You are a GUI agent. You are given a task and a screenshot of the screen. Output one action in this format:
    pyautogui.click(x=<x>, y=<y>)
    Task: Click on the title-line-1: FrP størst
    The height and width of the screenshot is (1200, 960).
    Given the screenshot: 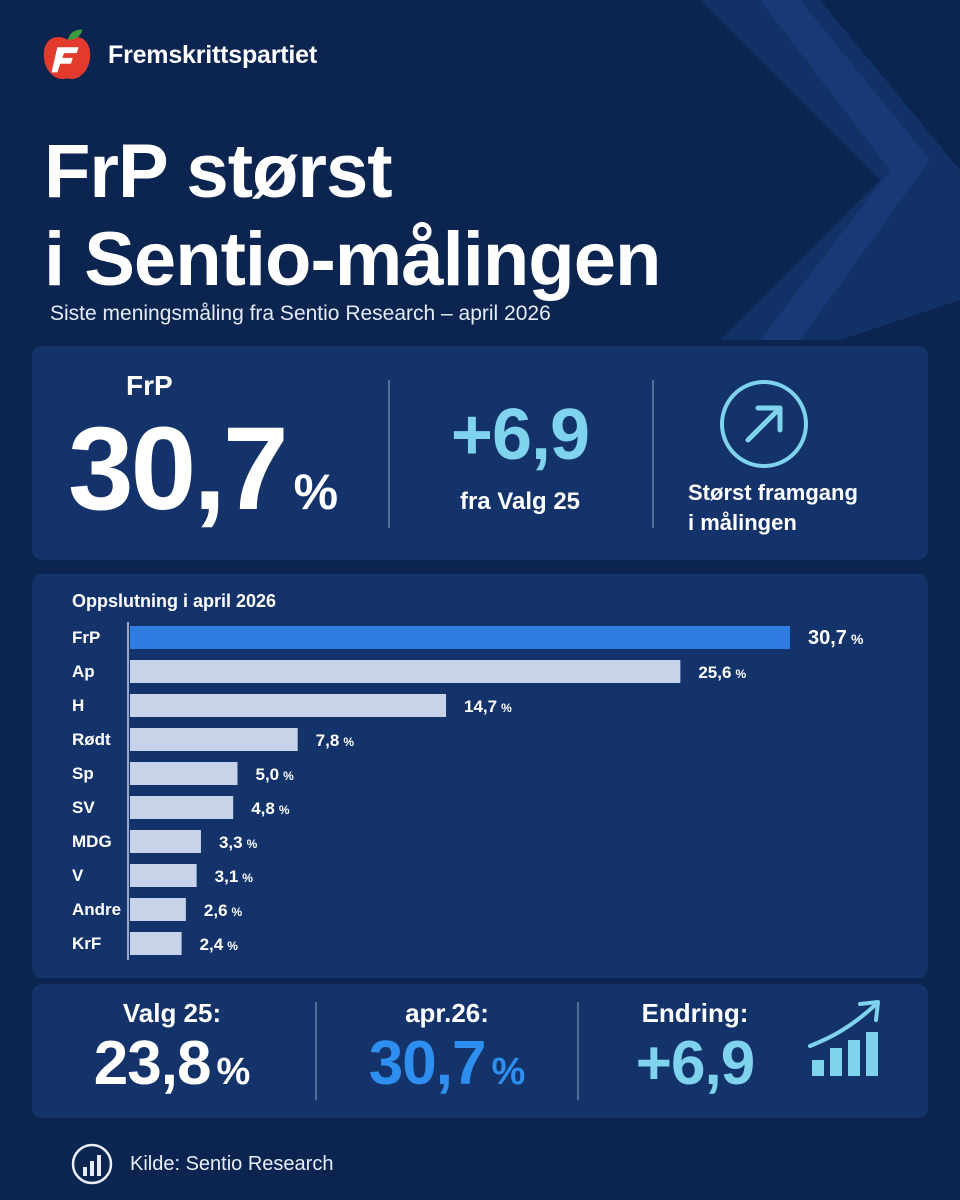 What is the action you would take?
    pyautogui.click(x=218, y=171)
    